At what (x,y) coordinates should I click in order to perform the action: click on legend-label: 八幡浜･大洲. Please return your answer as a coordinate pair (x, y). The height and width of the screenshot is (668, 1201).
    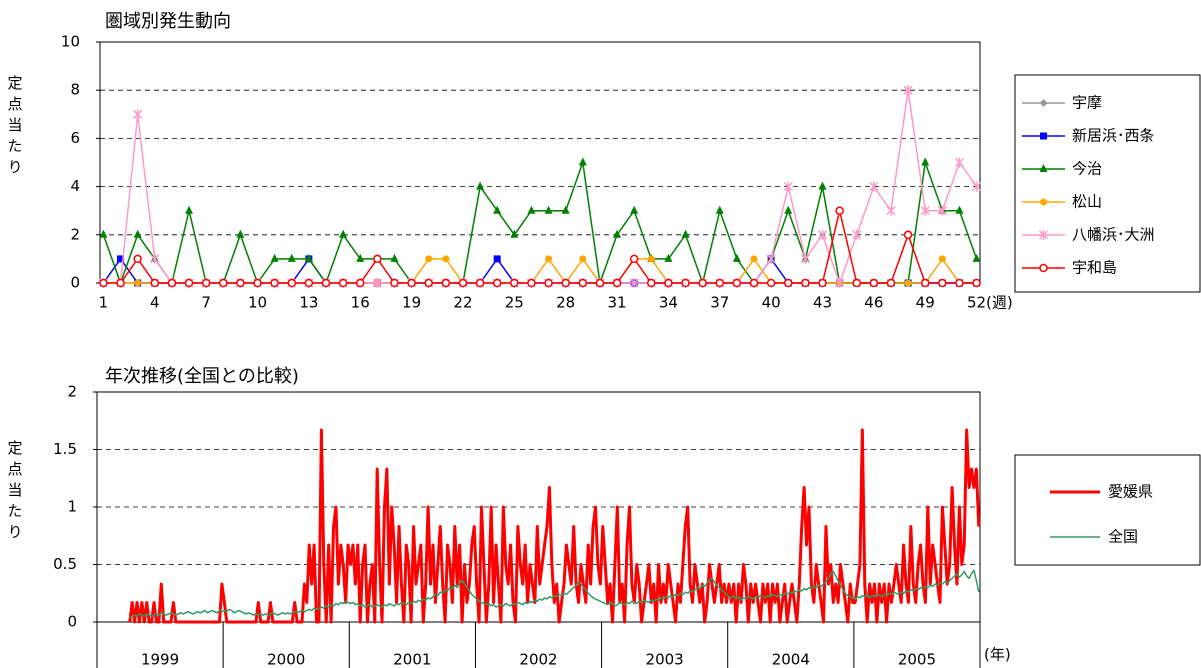
    Looking at the image, I should click on (1113, 235).